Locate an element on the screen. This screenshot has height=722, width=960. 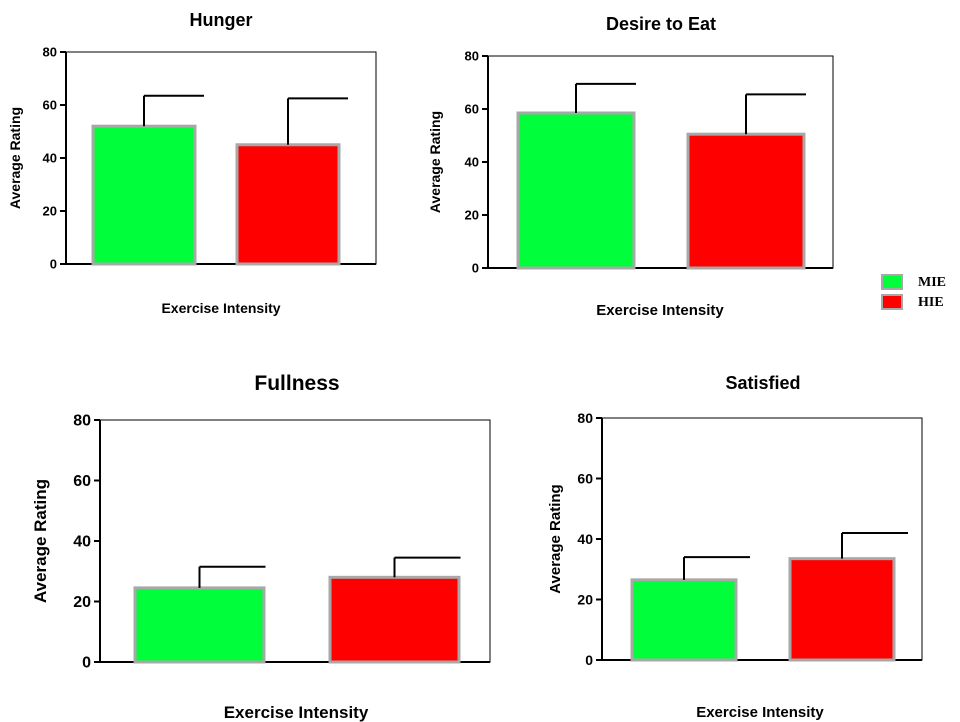
legend-label-mie: MIE is located at coordinates (932, 282).